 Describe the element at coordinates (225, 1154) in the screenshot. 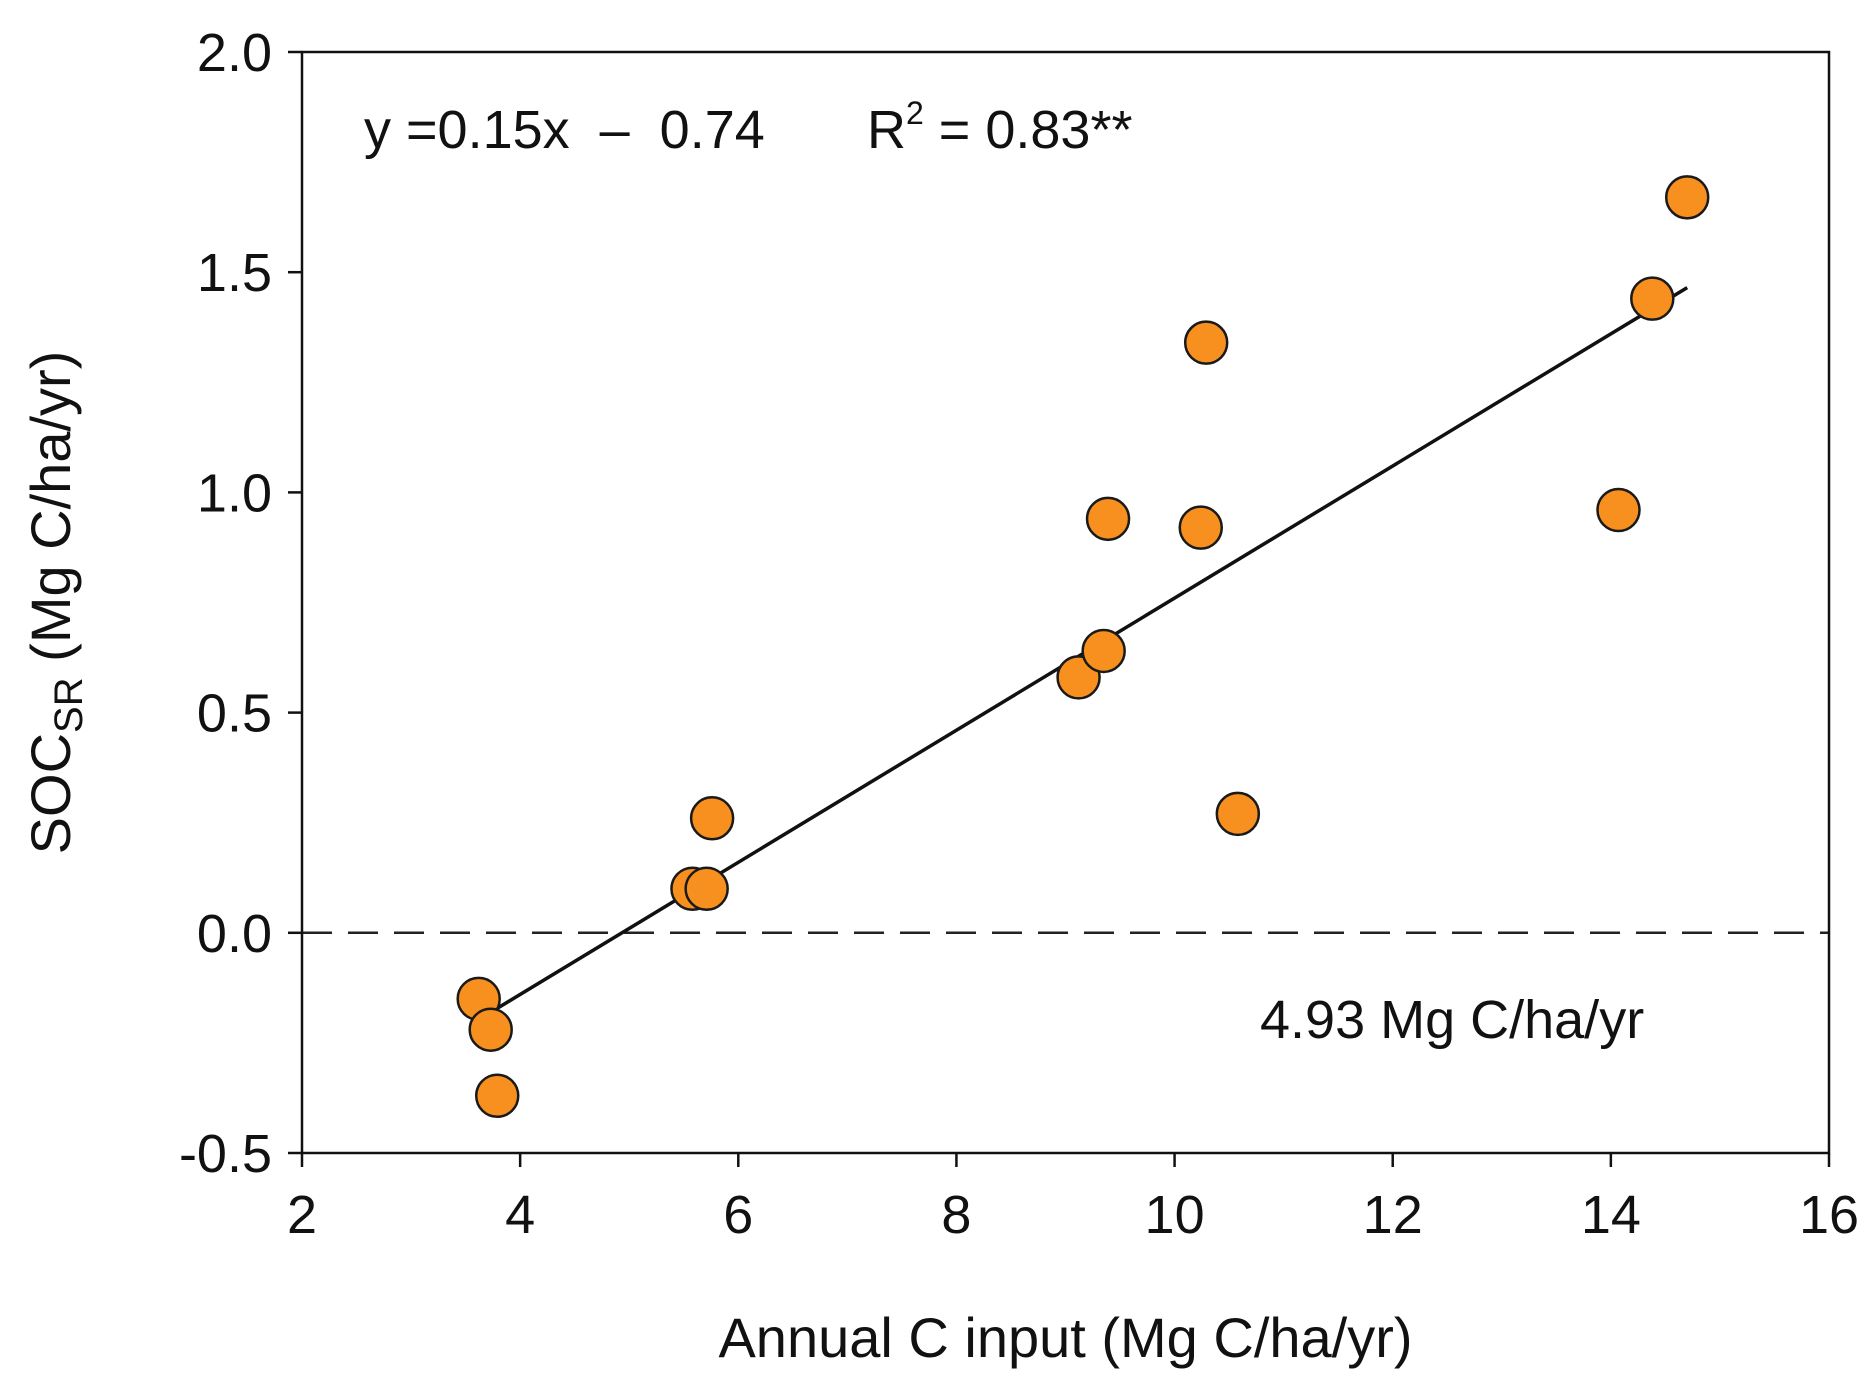

I see `y-tick-label: -0.5` at that location.